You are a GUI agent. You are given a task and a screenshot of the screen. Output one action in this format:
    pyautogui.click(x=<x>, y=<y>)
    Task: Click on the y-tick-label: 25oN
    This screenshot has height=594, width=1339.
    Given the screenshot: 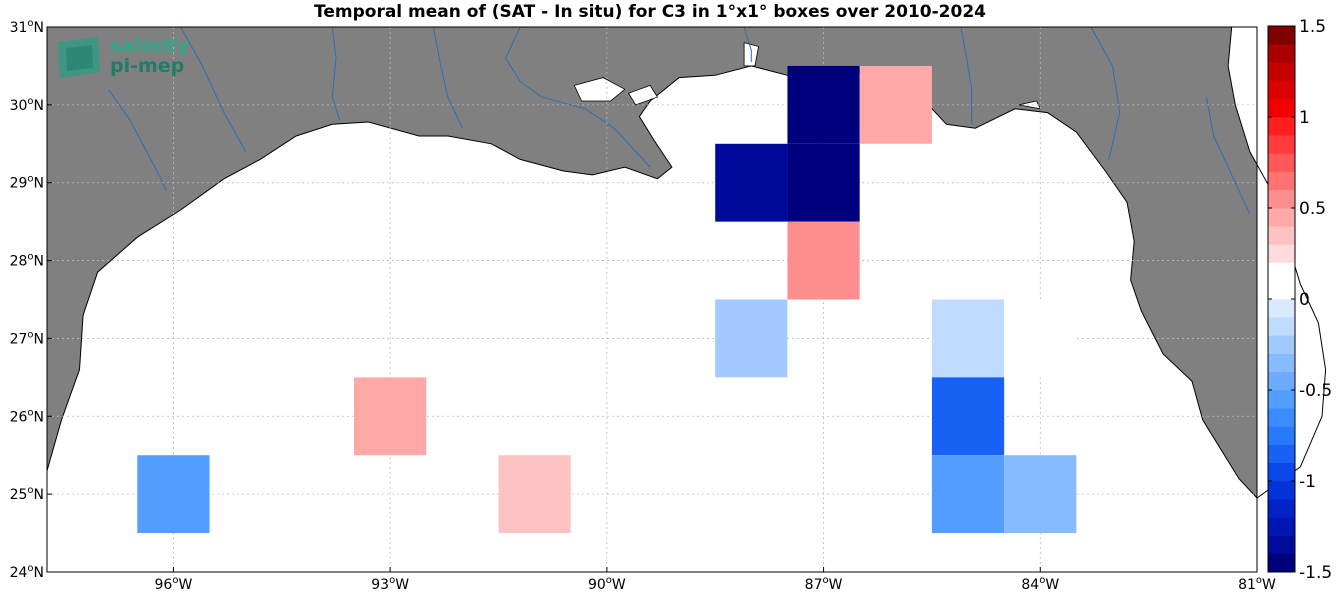 What is the action you would take?
    pyautogui.click(x=27, y=494)
    